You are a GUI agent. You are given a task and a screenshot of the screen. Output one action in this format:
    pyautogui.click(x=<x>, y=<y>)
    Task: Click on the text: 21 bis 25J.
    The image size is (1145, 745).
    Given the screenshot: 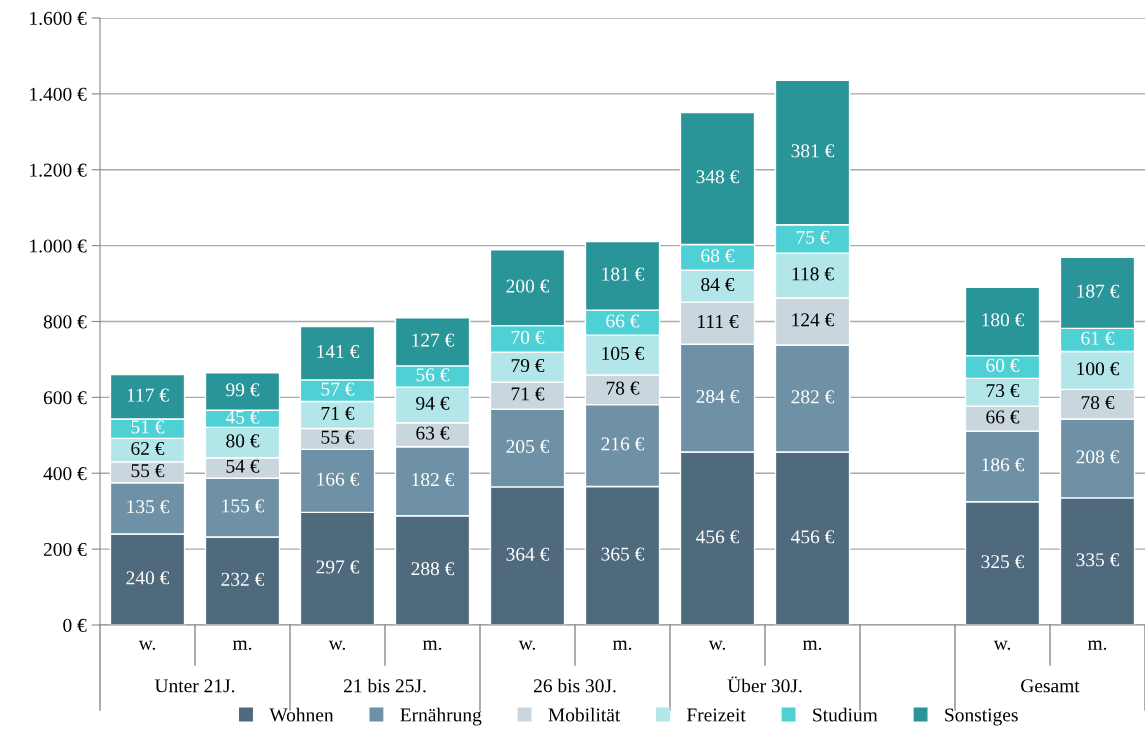 What is the action you would take?
    pyautogui.click(x=384, y=685)
    